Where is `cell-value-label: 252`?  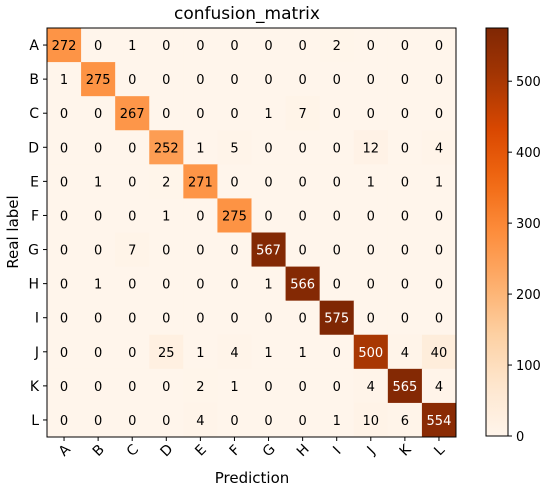 cell-value-label: 252 is located at coordinates (166, 148).